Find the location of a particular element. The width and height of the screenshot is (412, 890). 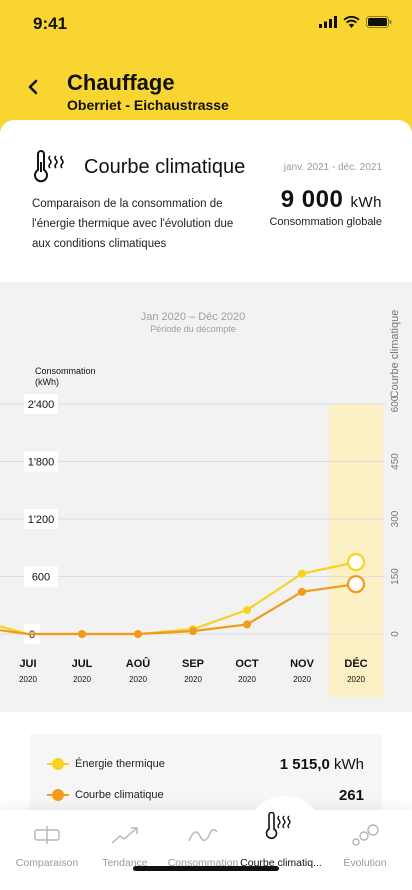

chevron-left-icon is located at coordinates (33, 87).